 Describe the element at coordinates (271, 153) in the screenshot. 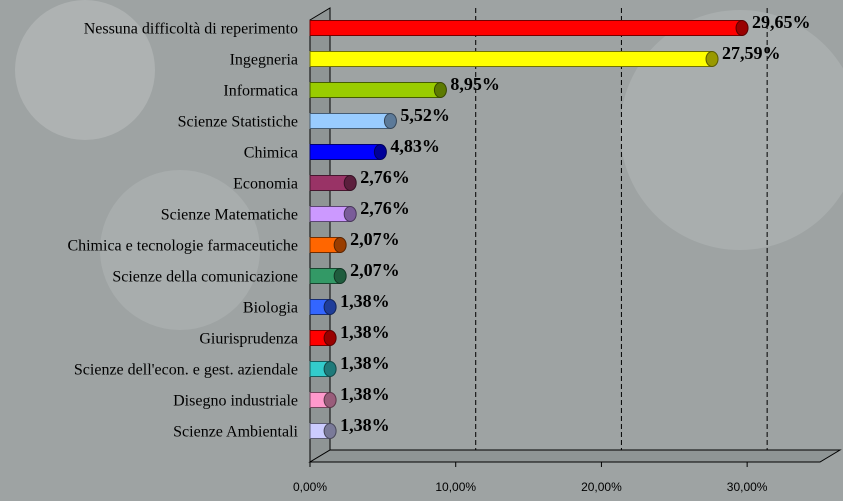

I see `category-label: Chimica` at that location.